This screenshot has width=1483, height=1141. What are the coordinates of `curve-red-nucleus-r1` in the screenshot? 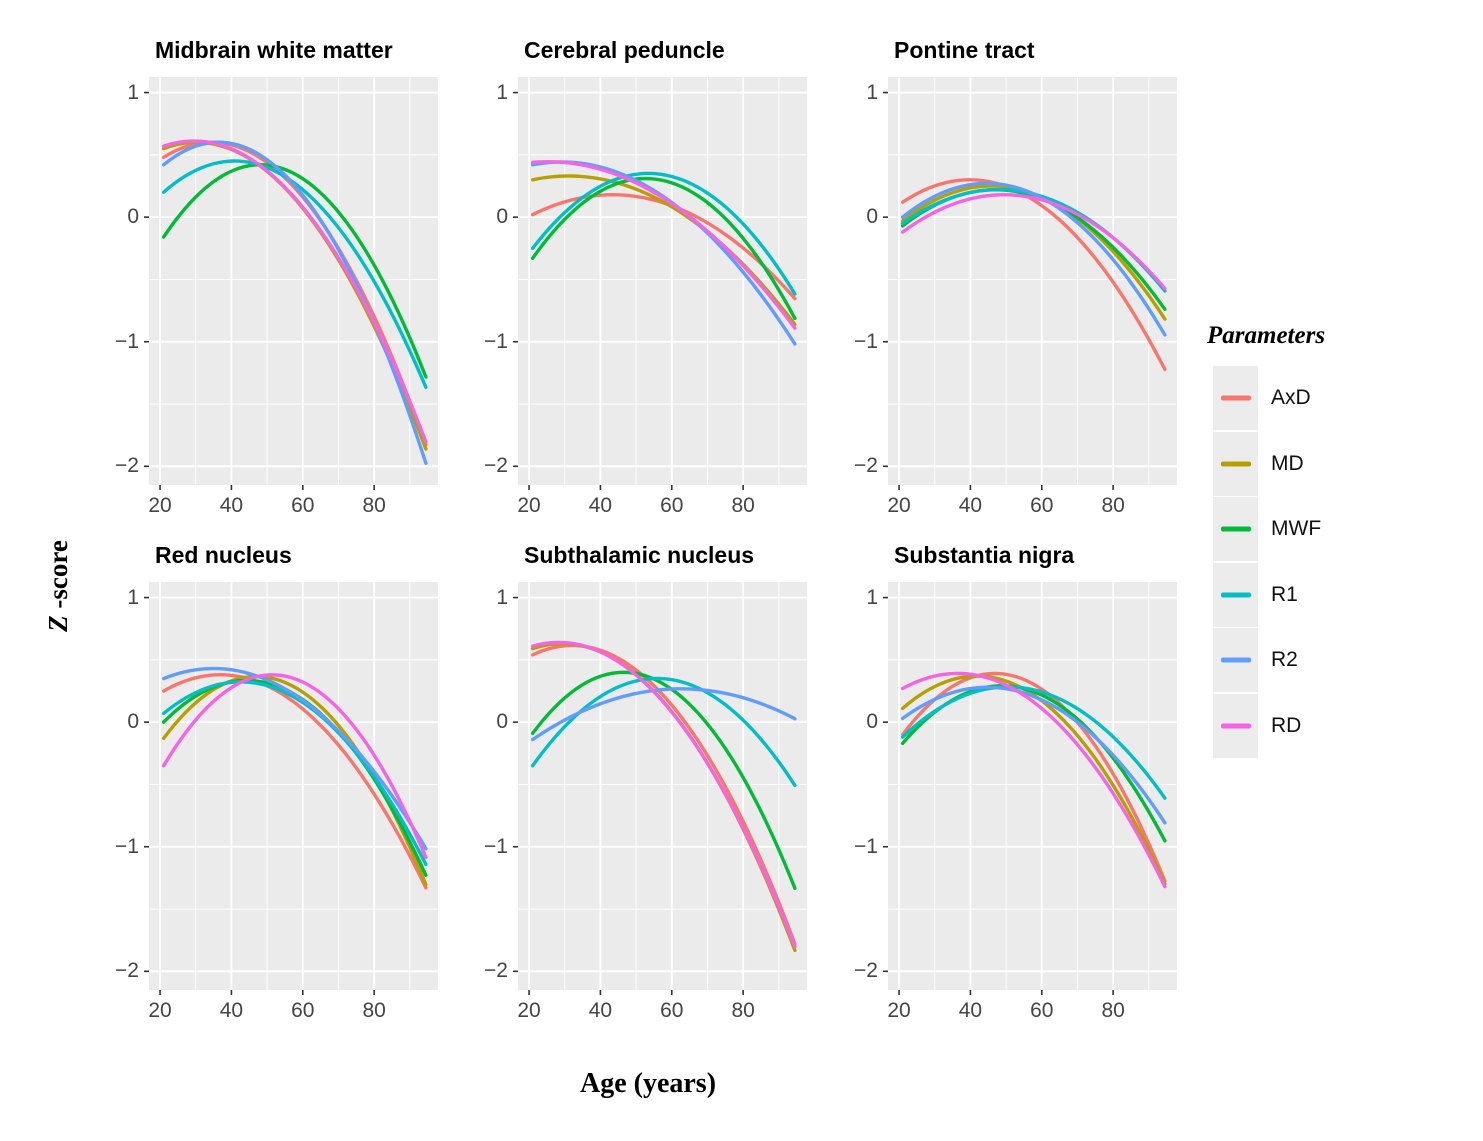 It's located at (294, 773).